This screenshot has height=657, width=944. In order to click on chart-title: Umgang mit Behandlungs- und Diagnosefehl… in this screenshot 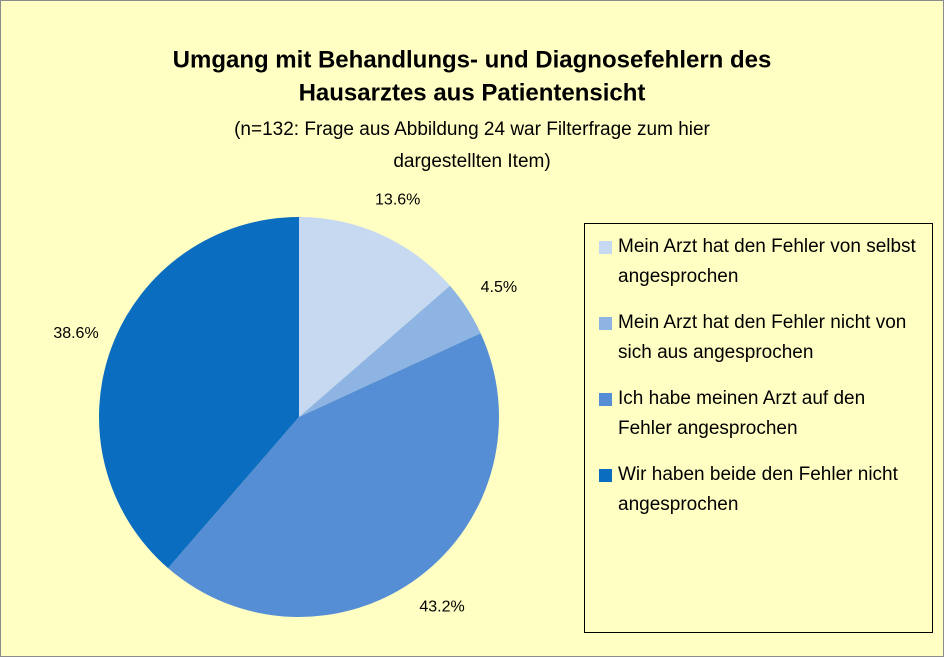, I will do `click(472, 59)`.